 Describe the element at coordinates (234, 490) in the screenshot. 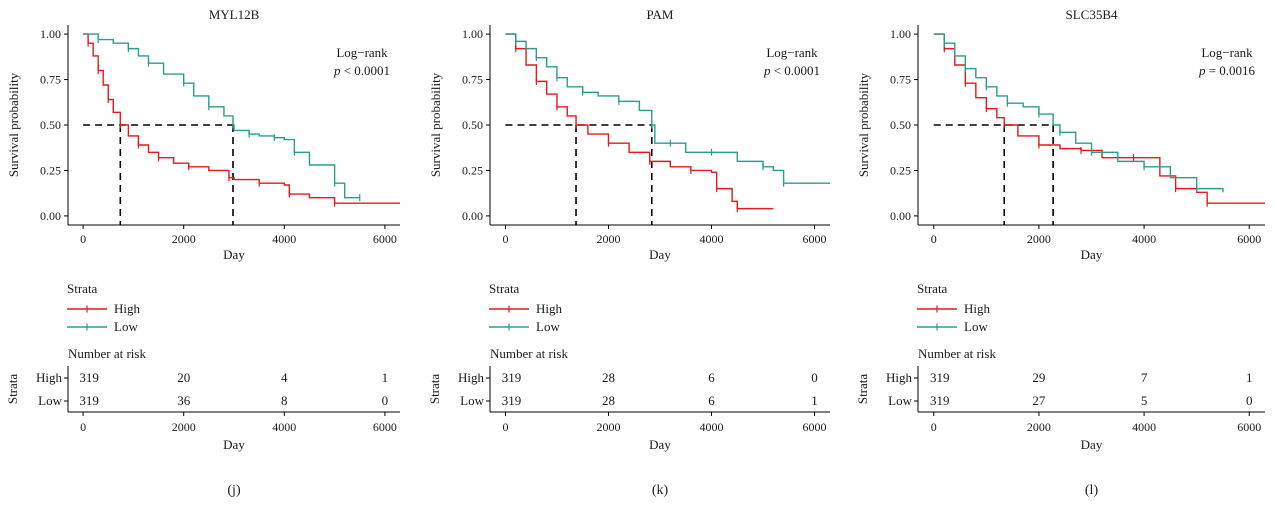

I see `panel-label: (j)` at that location.